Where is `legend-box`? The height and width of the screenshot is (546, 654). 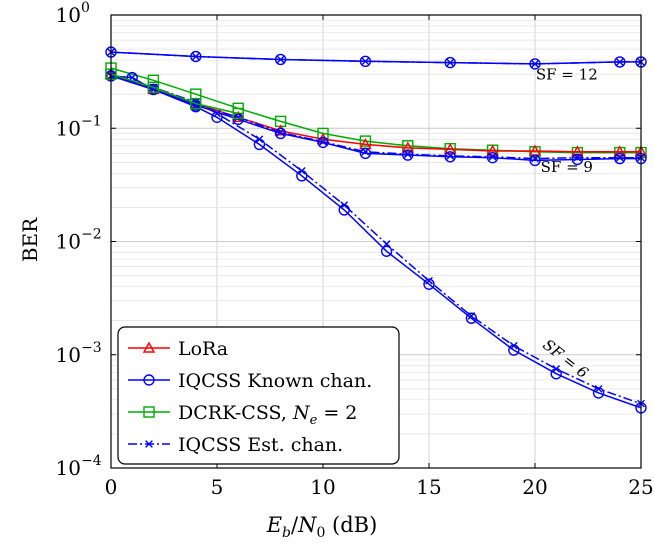
legend-box is located at coordinates (258, 395).